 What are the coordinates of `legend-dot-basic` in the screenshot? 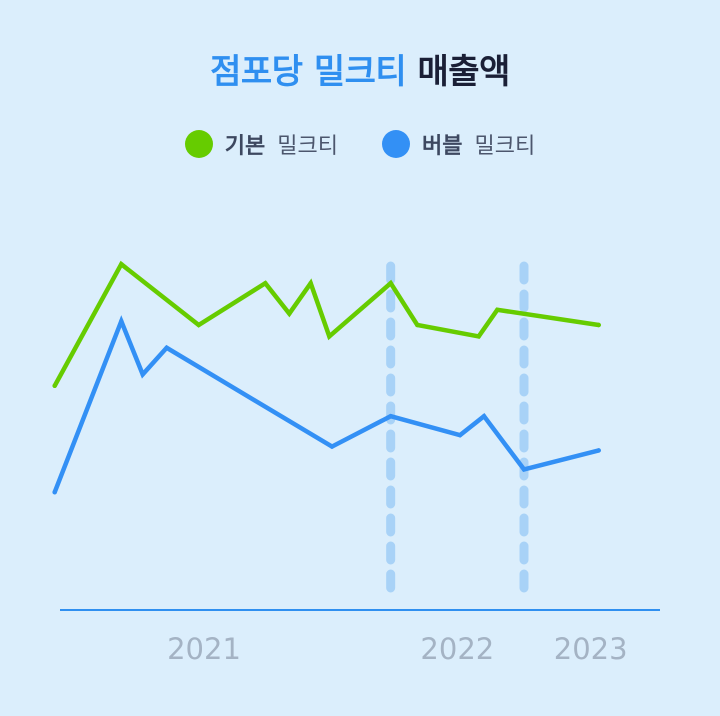 It's located at (198, 144).